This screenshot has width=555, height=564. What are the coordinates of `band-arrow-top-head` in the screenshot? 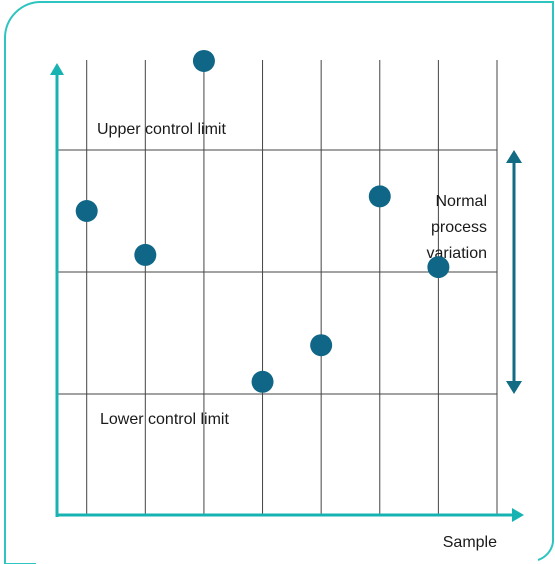 It's located at (514, 156).